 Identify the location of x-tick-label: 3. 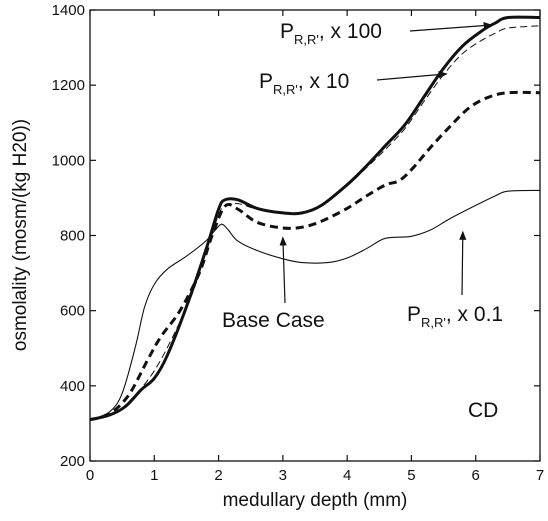
(283, 475).